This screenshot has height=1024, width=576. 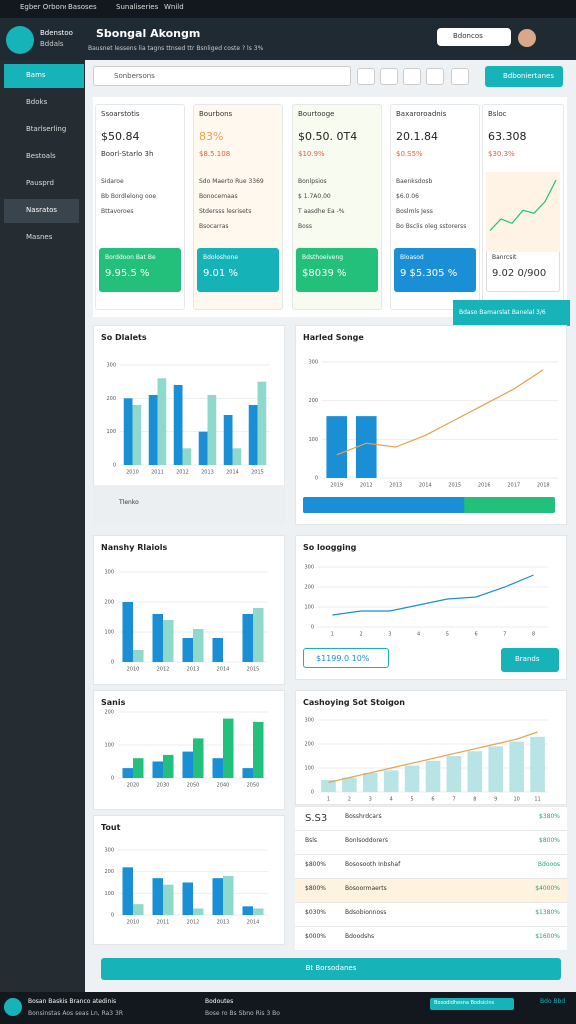 I want to click on footer-left: Bosan Baskis Branco atedinis, so click(x=72, y=1001).